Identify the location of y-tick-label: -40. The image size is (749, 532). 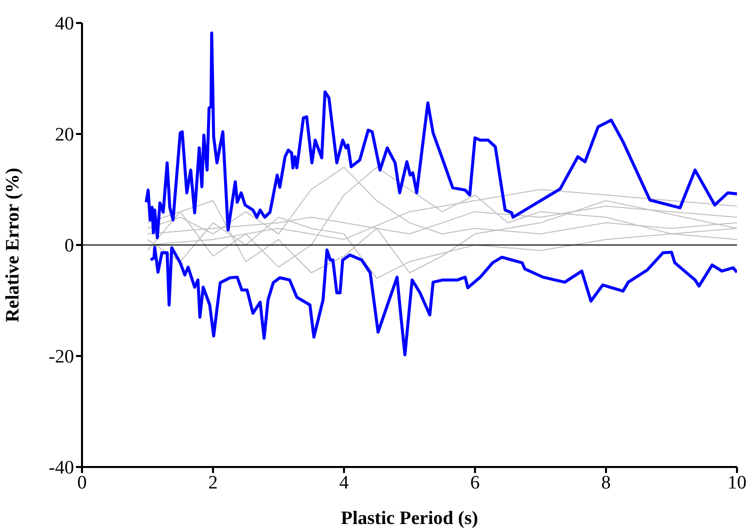
(61, 468).